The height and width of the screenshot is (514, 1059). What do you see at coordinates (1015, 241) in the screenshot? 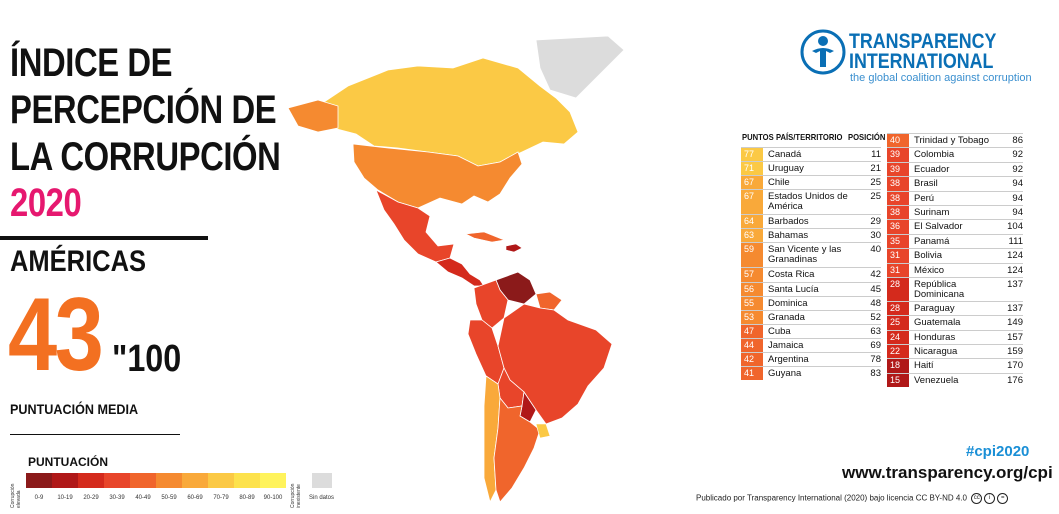
I see `row-rank: 111` at bounding box center [1015, 241].